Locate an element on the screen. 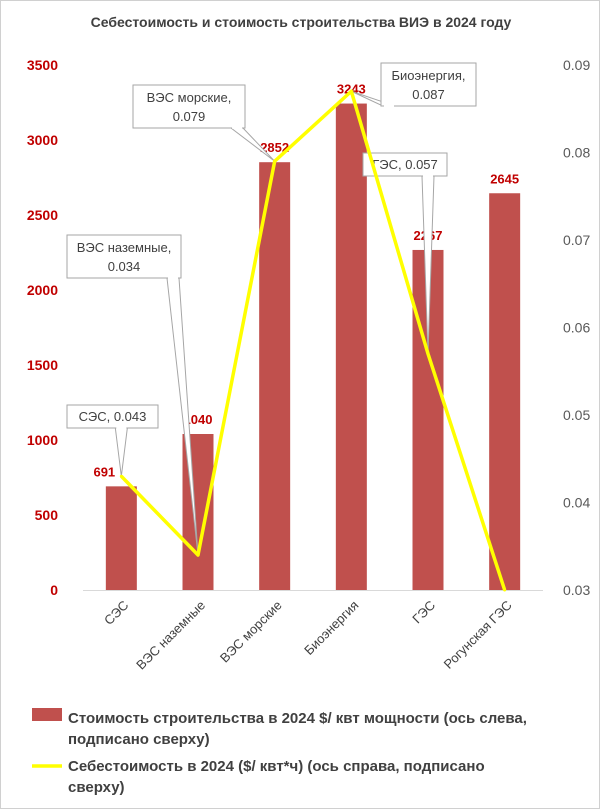  callout-label-line1: Биоэнергия, is located at coordinates (429, 75).